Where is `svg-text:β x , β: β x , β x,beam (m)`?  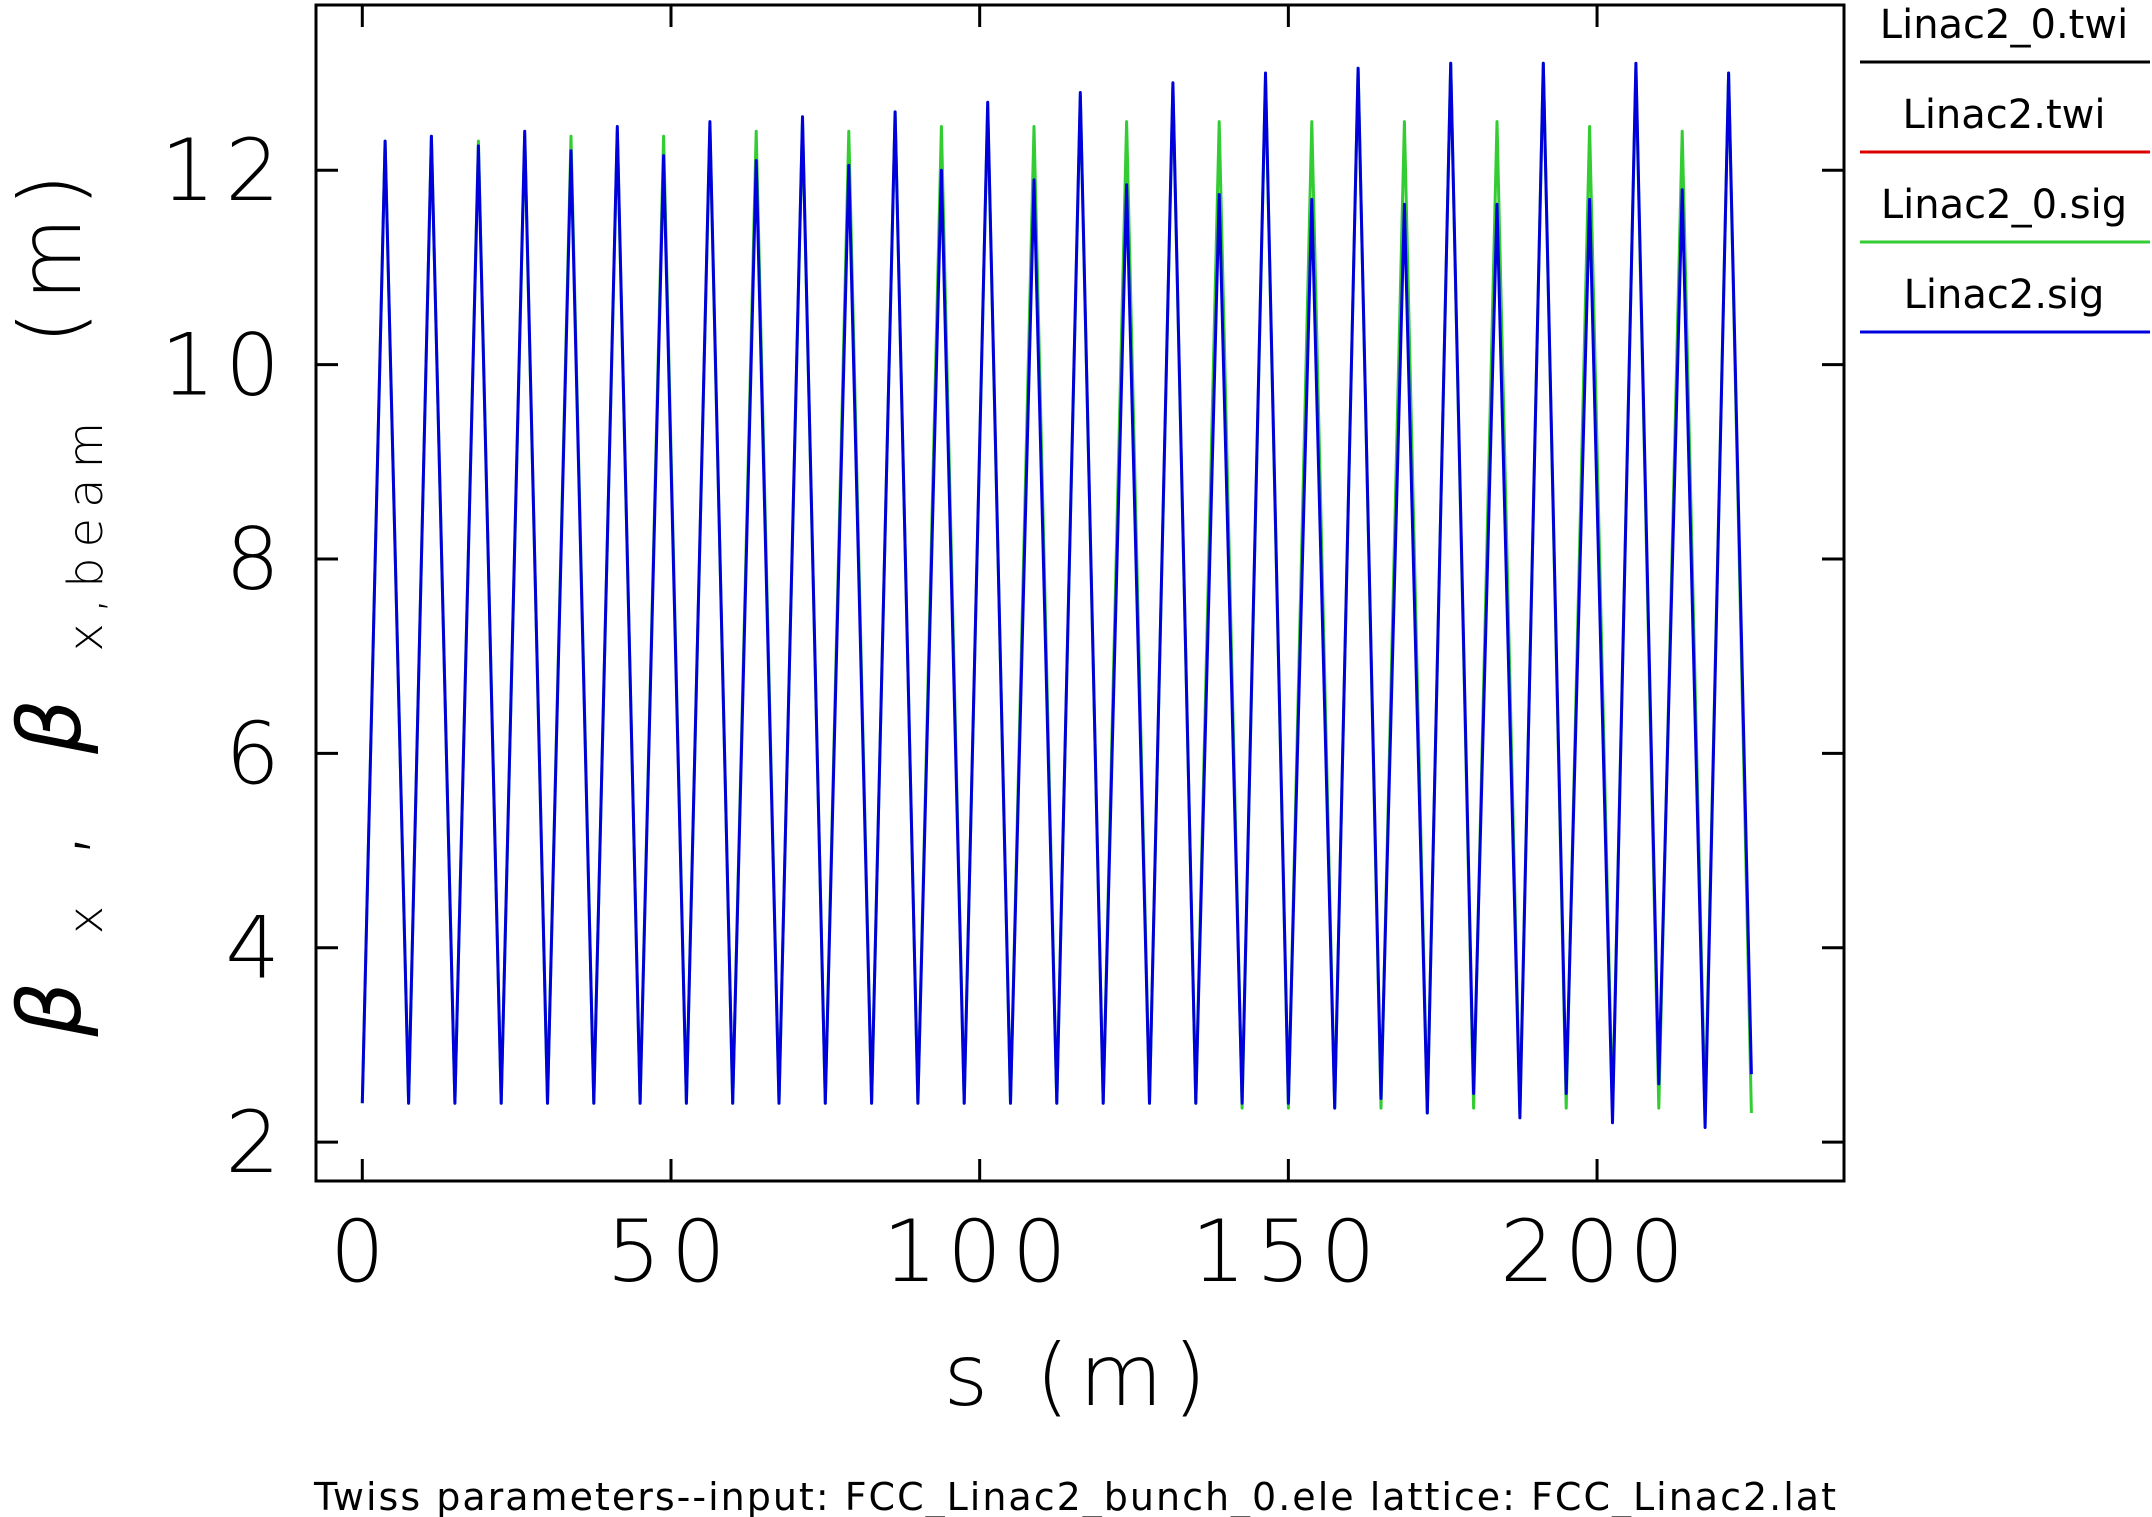
svg-text:β x , β: β x , β x,beam (m) is located at coordinates (62, 601).